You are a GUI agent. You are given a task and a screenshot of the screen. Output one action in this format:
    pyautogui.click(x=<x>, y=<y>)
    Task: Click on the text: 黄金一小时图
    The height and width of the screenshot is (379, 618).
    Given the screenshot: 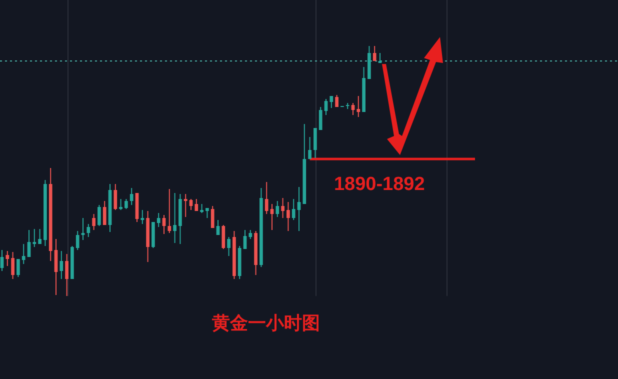 What is the action you would take?
    pyautogui.click(x=265, y=323)
    